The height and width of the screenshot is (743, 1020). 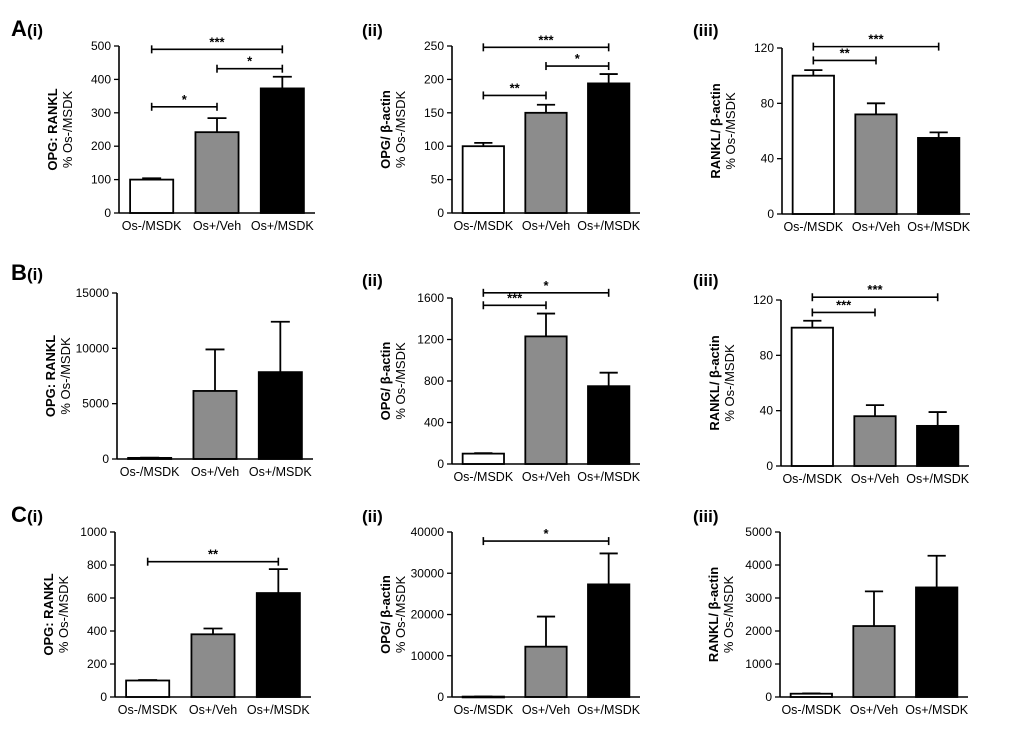 I want to click on y-tick-label: 30000, so click(x=428, y=573).